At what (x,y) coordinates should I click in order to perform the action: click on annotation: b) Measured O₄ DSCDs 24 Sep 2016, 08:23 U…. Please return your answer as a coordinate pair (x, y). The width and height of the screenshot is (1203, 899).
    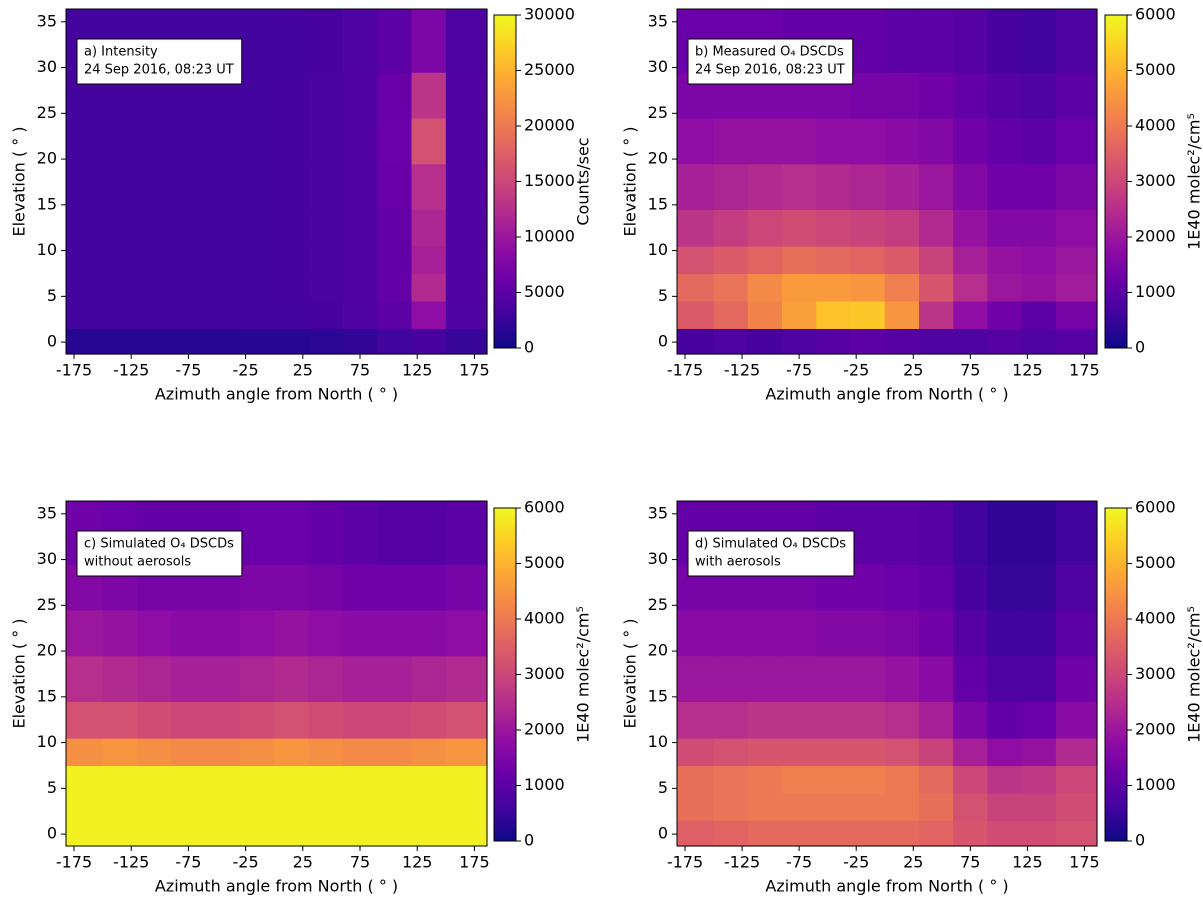
    Looking at the image, I should click on (770, 61).